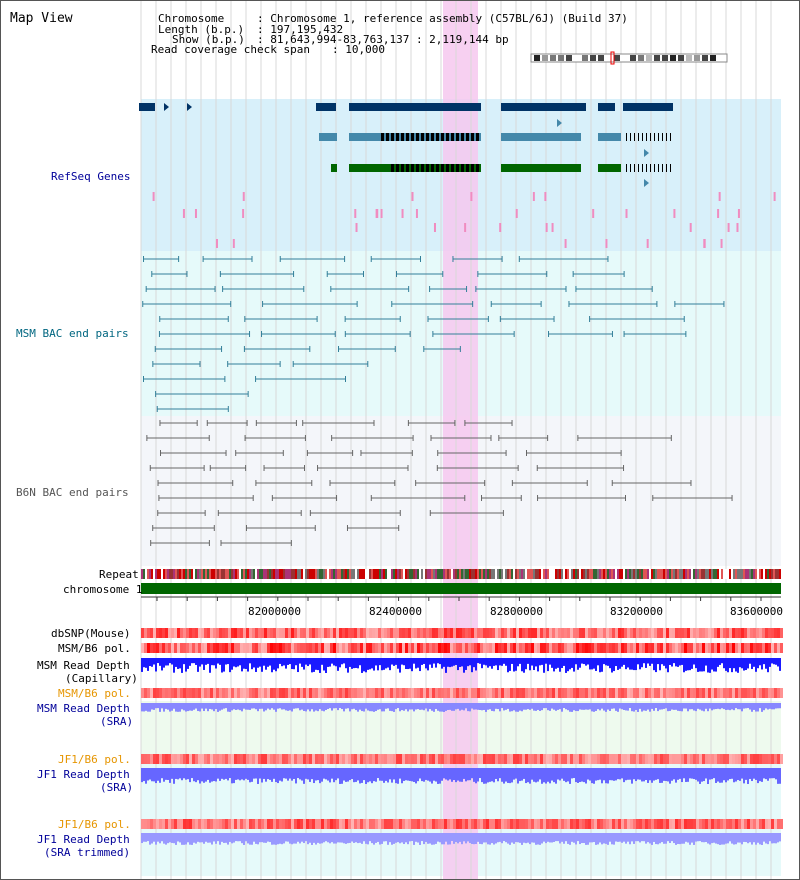 This screenshot has width=800, height=880. What do you see at coordinates (94, 648) in the screenshot?
I see `track-label-msm-b6-pol: MSM/B6 pol.` at bounding box center [94, 648].